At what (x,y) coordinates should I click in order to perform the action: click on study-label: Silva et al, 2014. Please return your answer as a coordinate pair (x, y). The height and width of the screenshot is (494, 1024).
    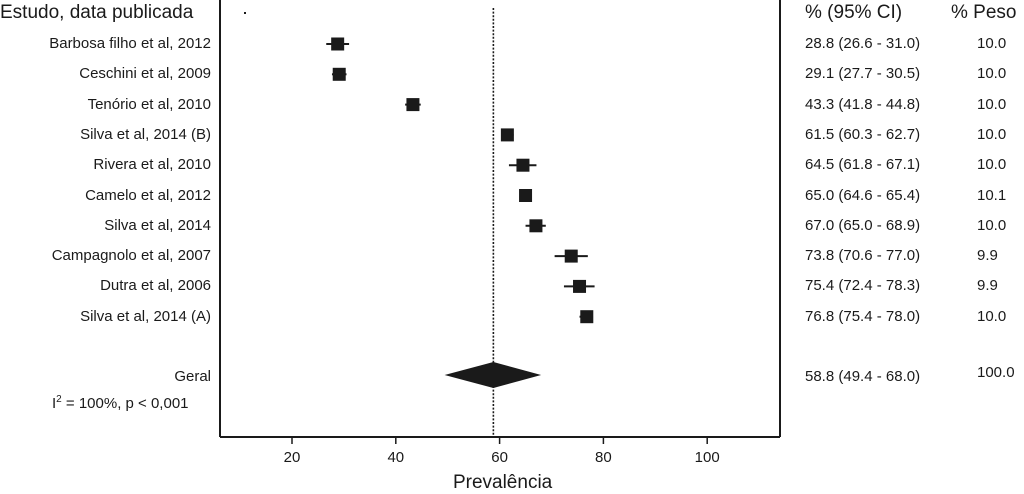
    Looking at the image, I should click on (157, 225).